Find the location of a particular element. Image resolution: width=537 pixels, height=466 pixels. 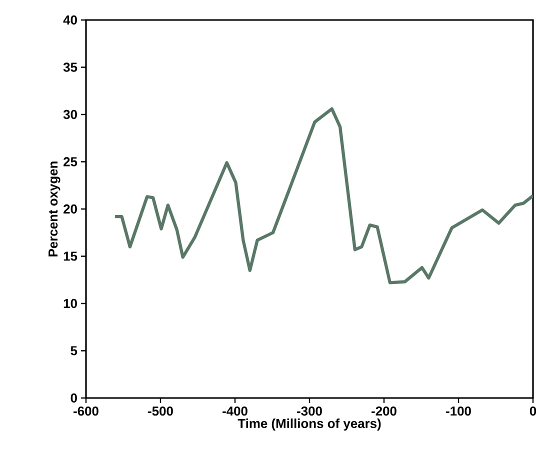

y-axis-title: Percent oxygen is located at coordinates (54, 209).